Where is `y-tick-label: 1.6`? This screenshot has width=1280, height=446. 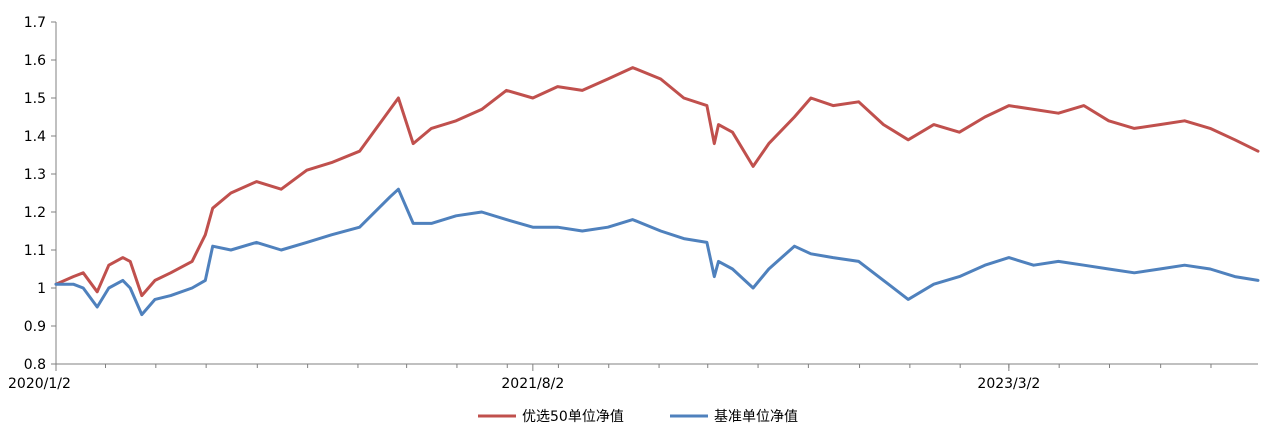
y-tick-label: 1.6 is located at coordinates (35, 61).